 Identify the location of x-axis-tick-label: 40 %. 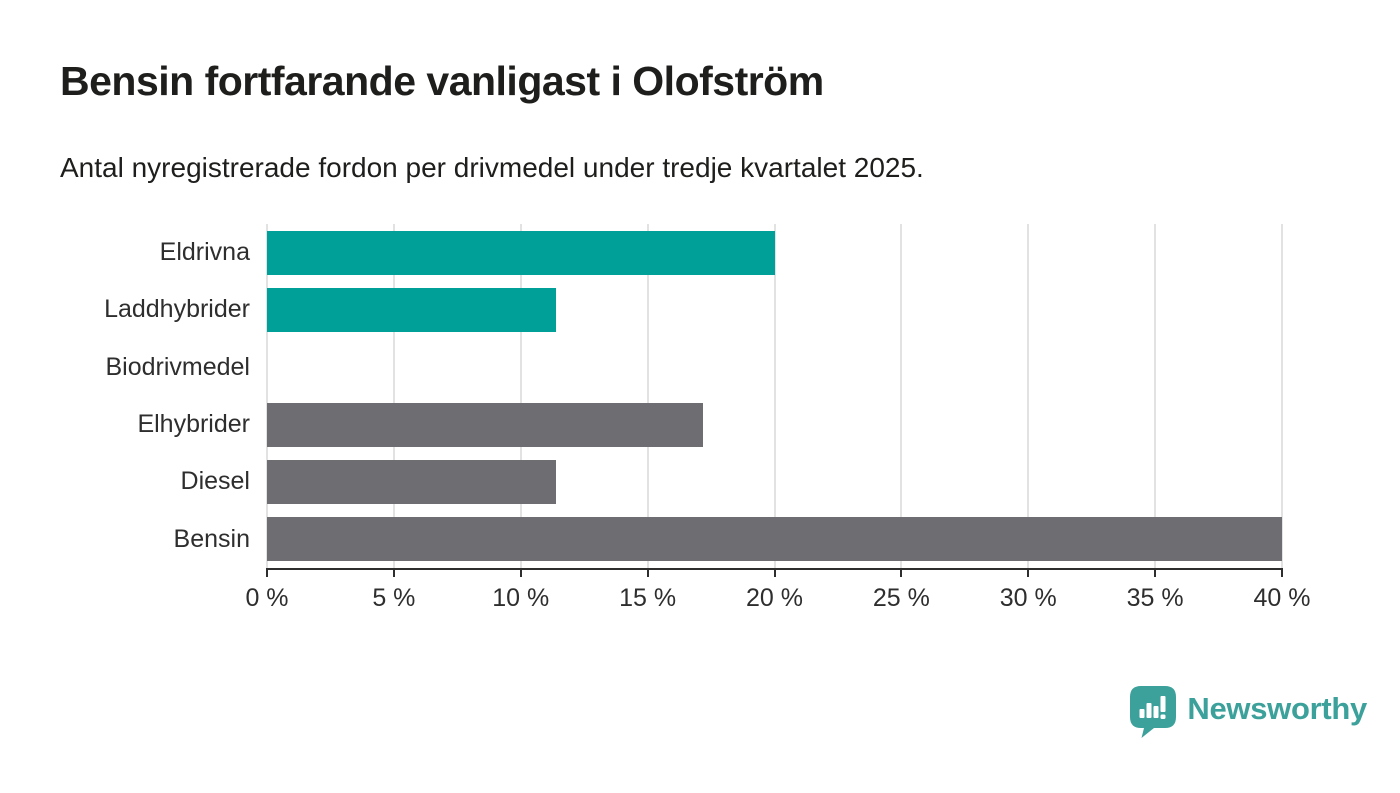
(1282, 598).